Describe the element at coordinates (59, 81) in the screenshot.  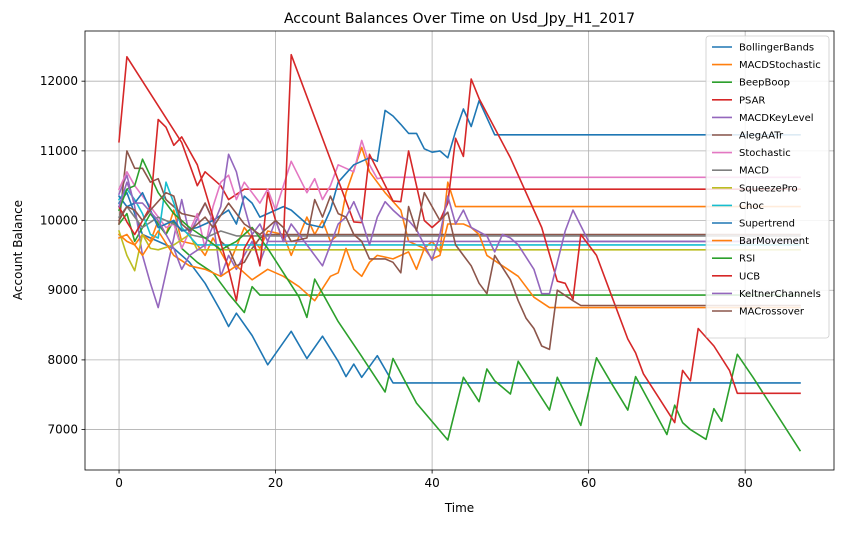
I see `y-tick-label: 12000` at that location.